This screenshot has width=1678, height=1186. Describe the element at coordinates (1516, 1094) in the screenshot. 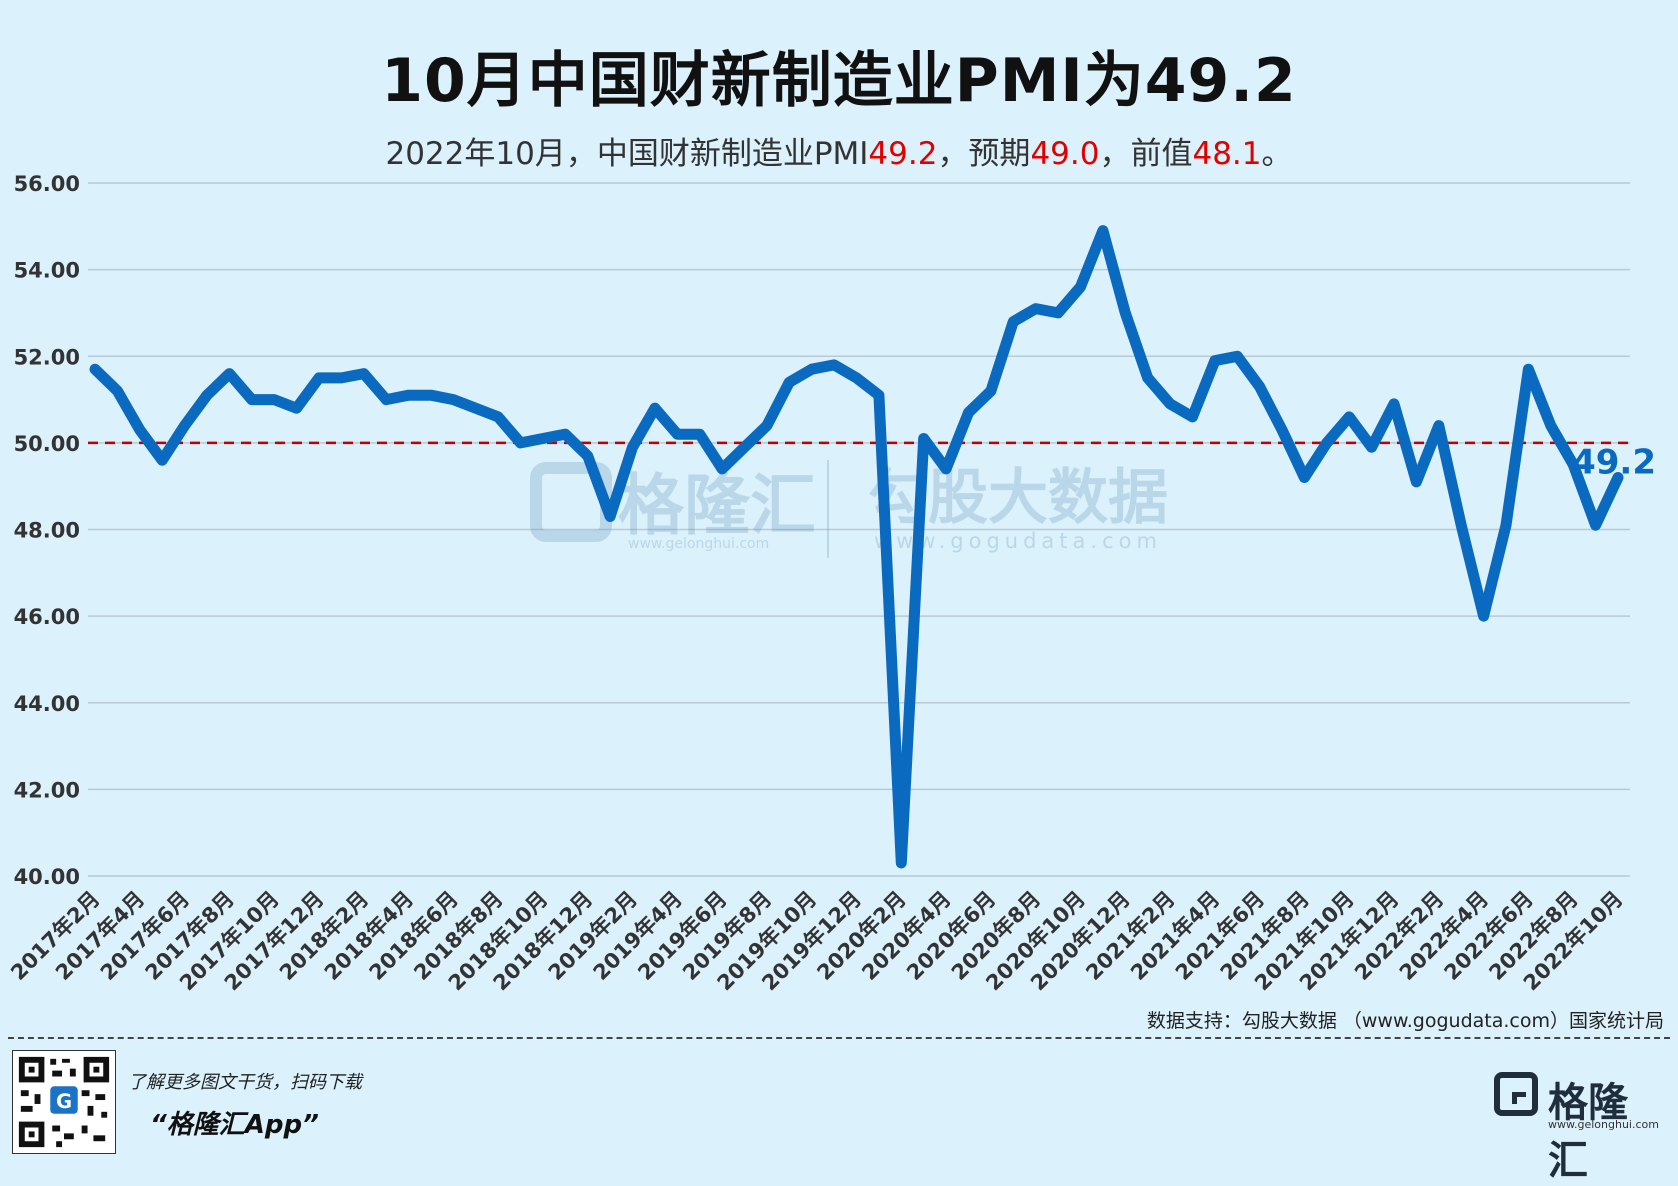

I see `gelonghui-logo-mark-icon` at that location.